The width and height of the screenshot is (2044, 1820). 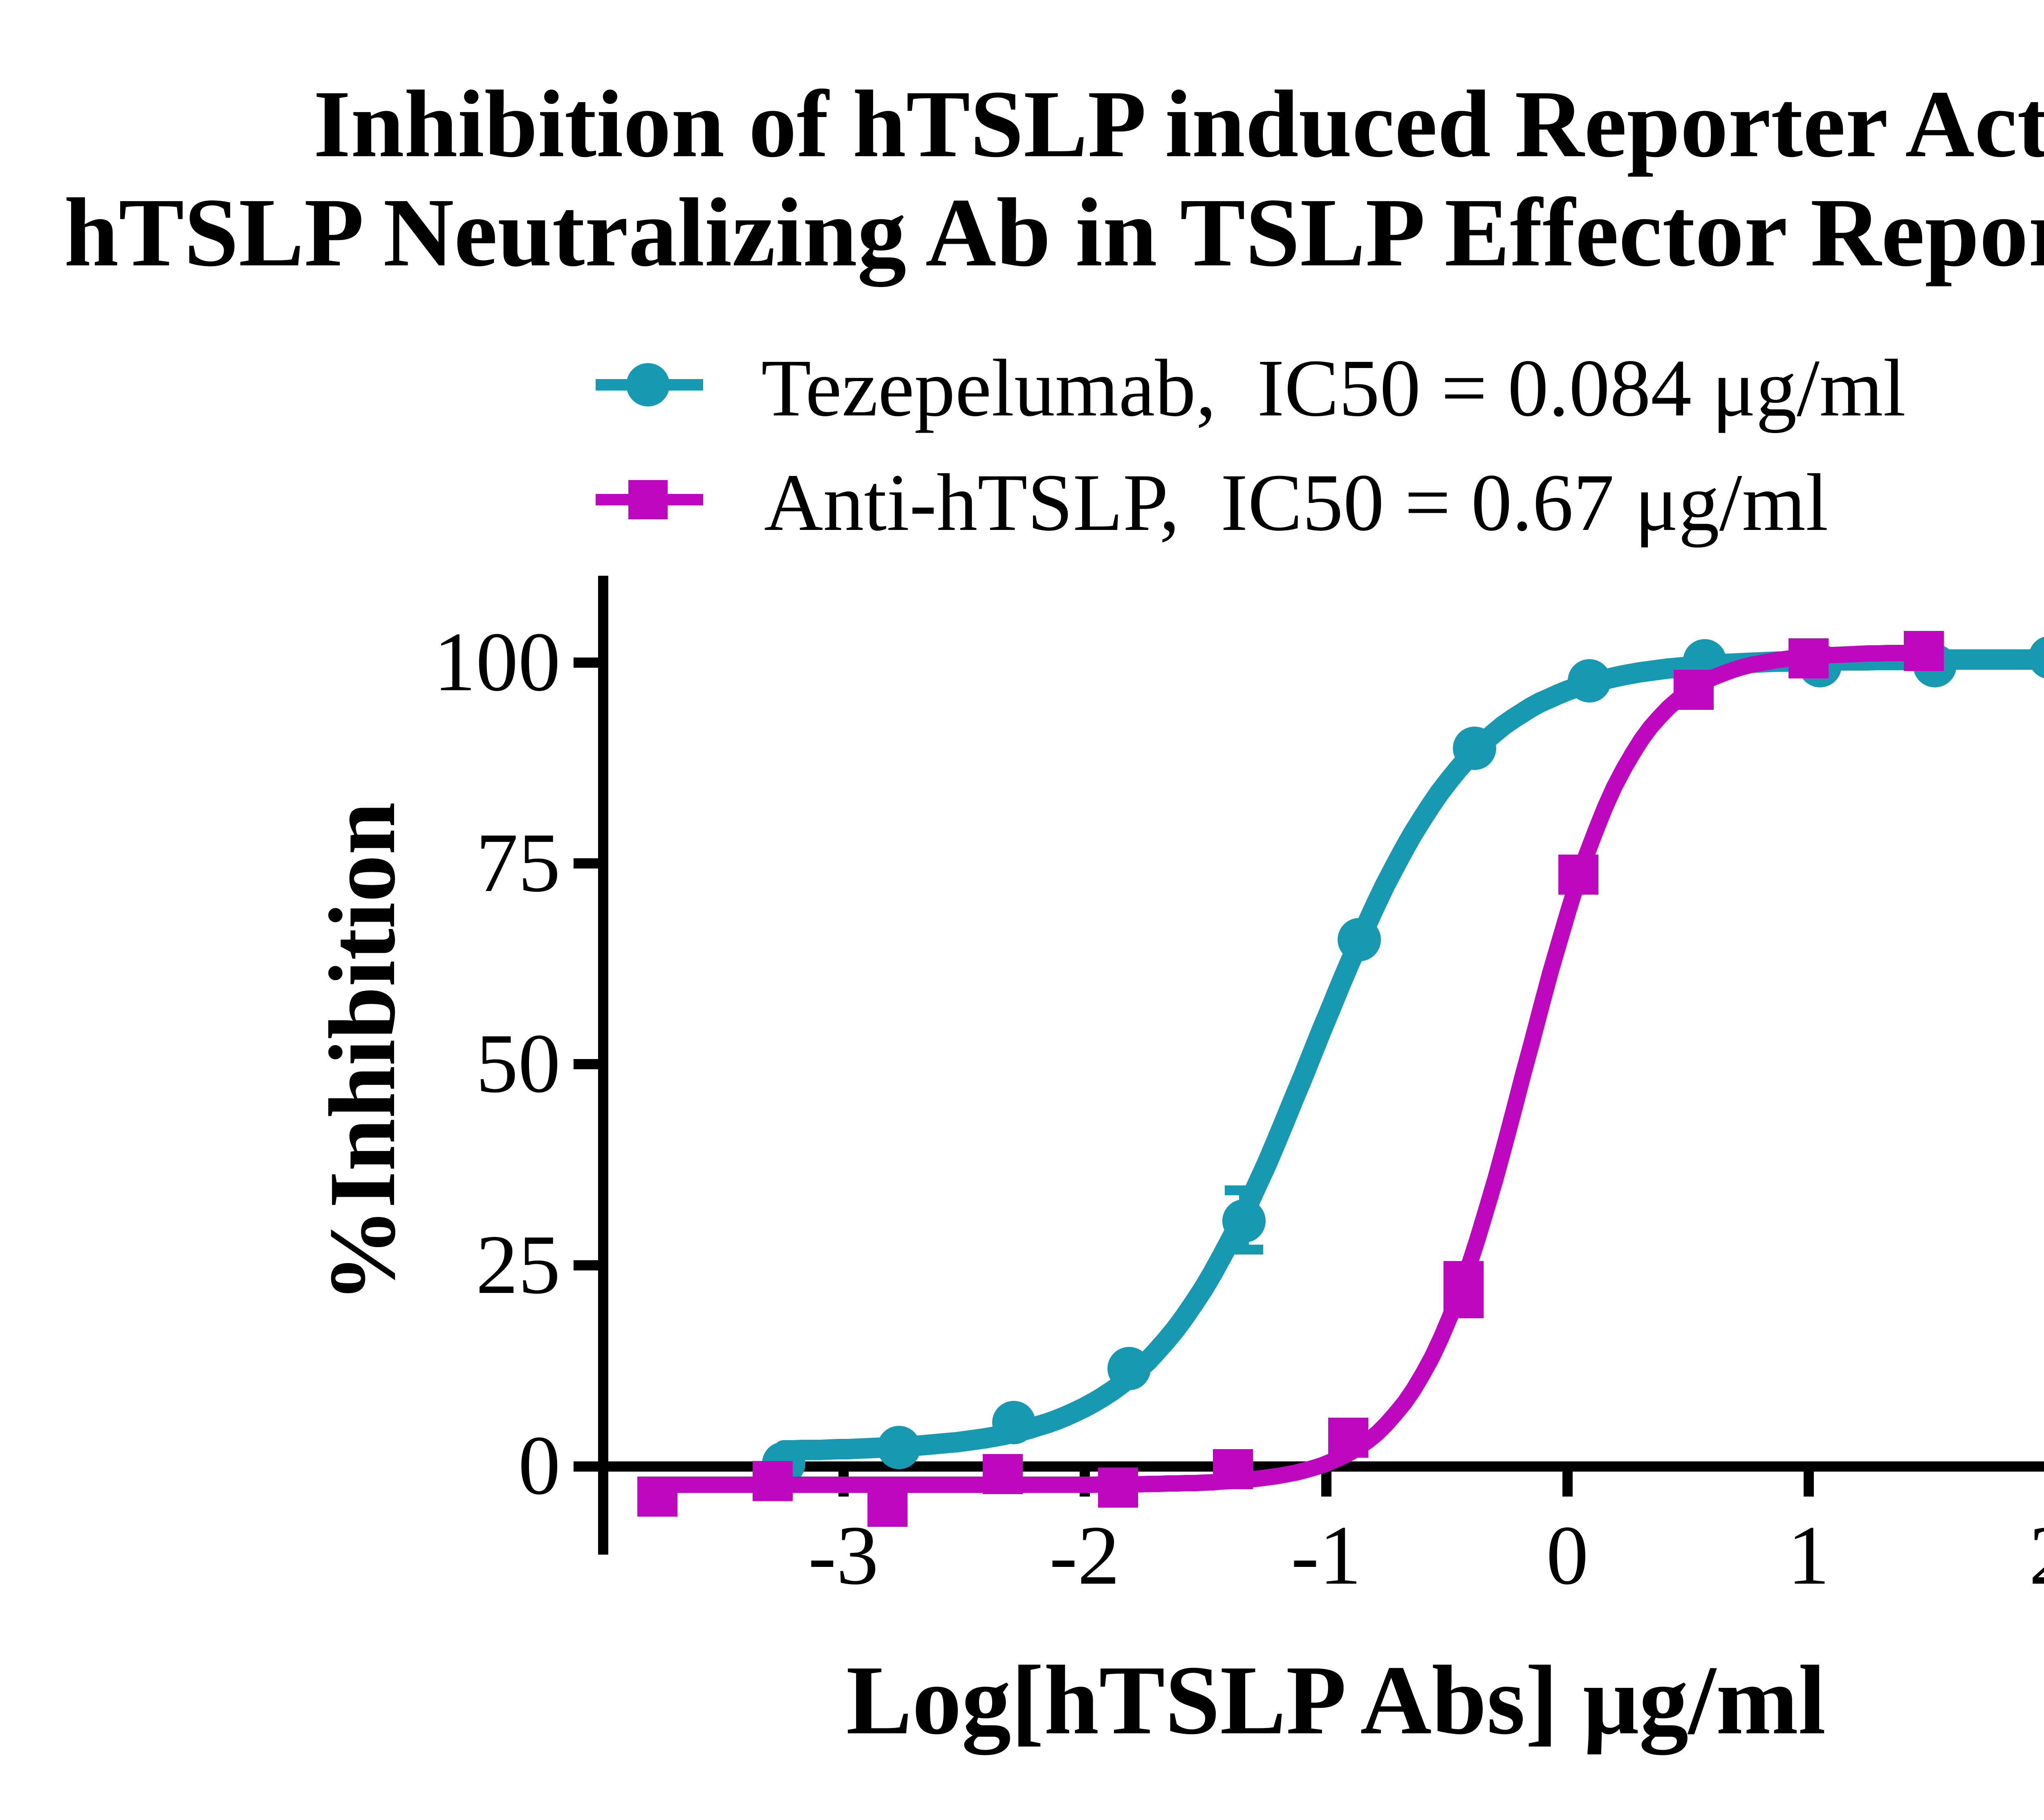 What do you see at coordinates (1326, 1555) in the screenshot?
I see `svg-text: -1` at bounding box center [1326, 1555].